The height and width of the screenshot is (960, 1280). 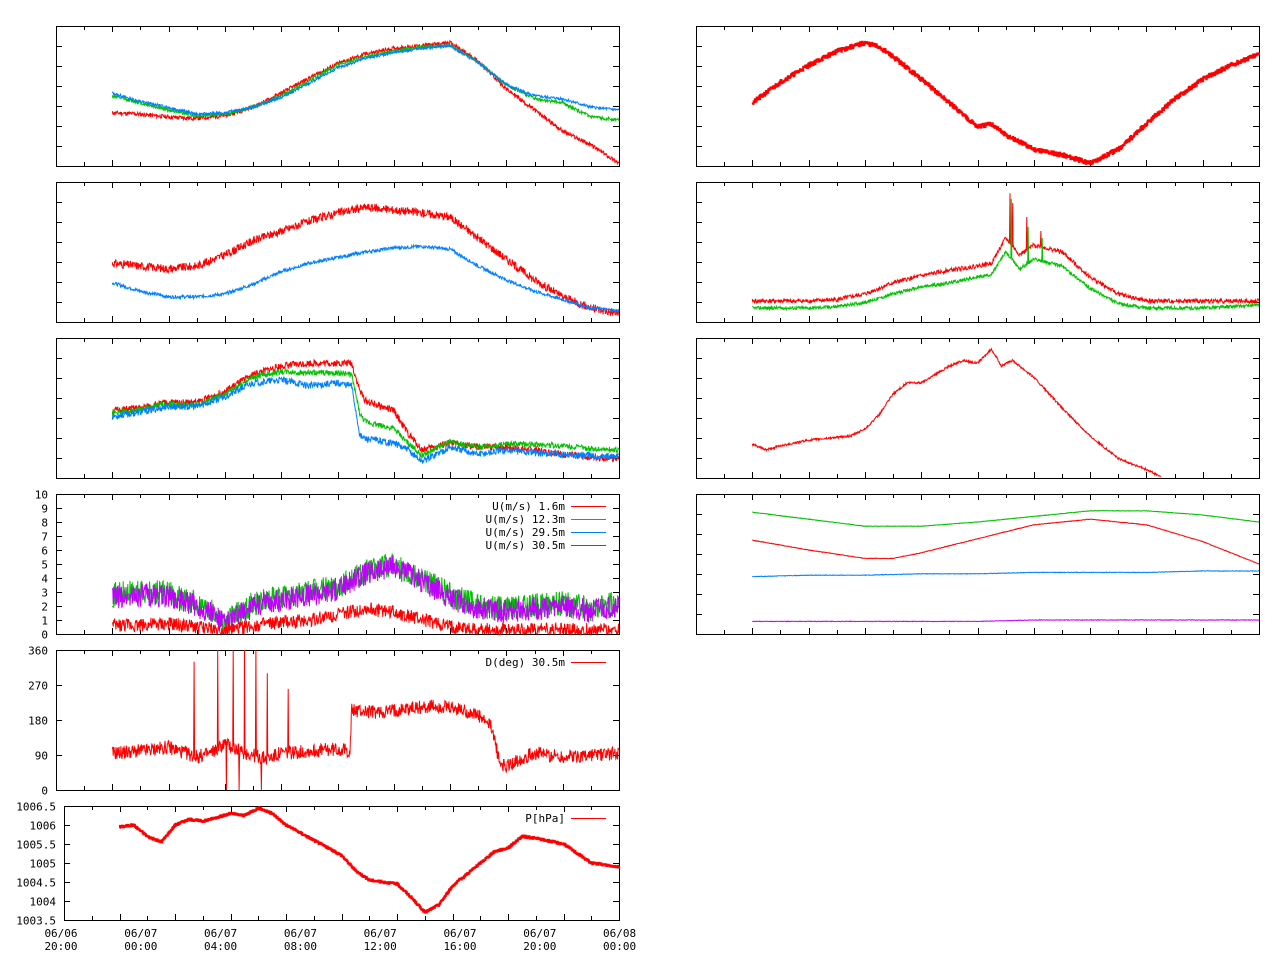 What do you see at coordinates (43, 864) in the screenshot?
I see `y-tick-label: 1005` at bounding box center [43, 864].